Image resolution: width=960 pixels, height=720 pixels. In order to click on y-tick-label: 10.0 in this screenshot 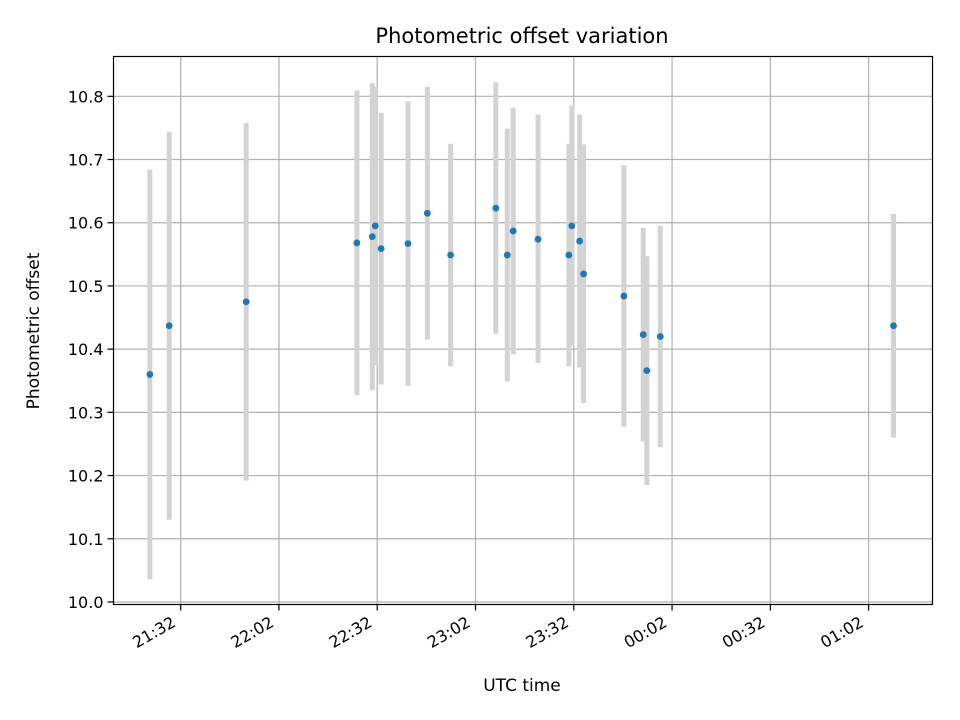, I will do `click(86, 602)`.